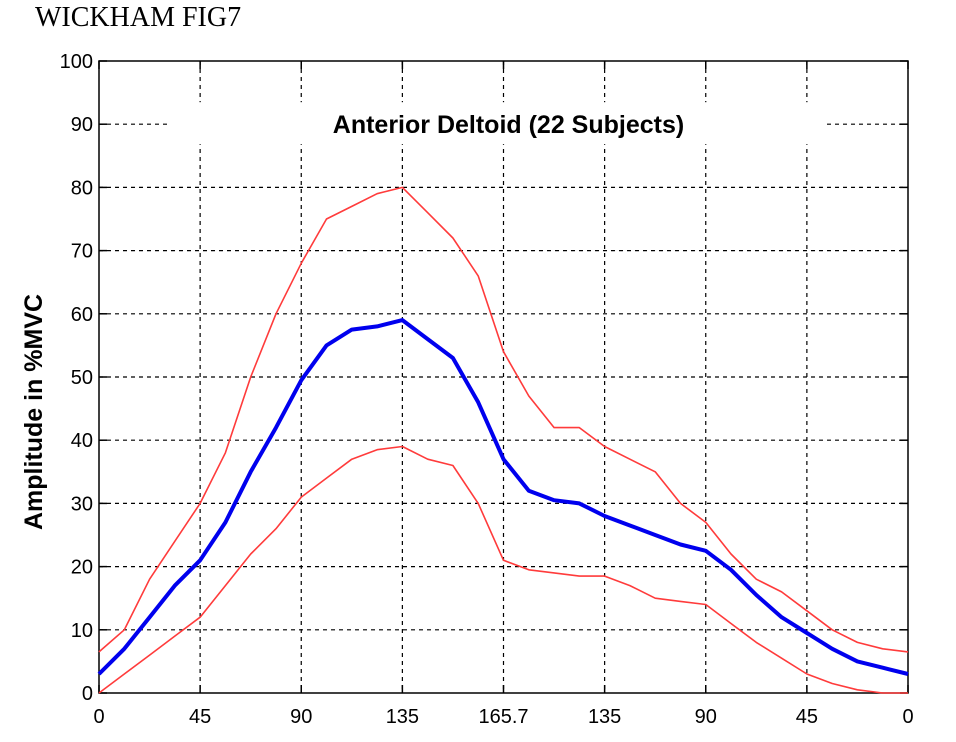  I want to click on figure-label: WICKHAM FIG7, so click(138, 17).